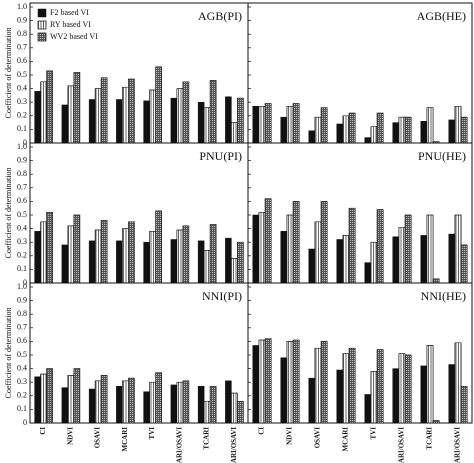 The width and height of the screenshot is (474, 463). Describe the element at coordinates (152, 433) in the screenshot. I see `x-tick-label: TVI` at that location.